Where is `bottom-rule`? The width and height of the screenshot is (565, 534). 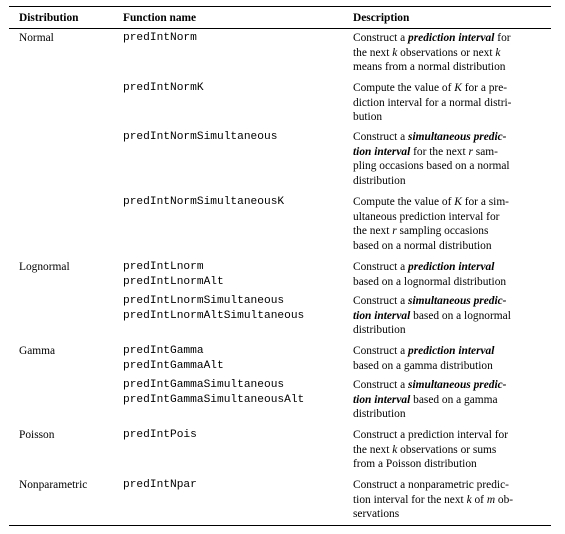 bottom-rule is located at coordinates (280, 526).